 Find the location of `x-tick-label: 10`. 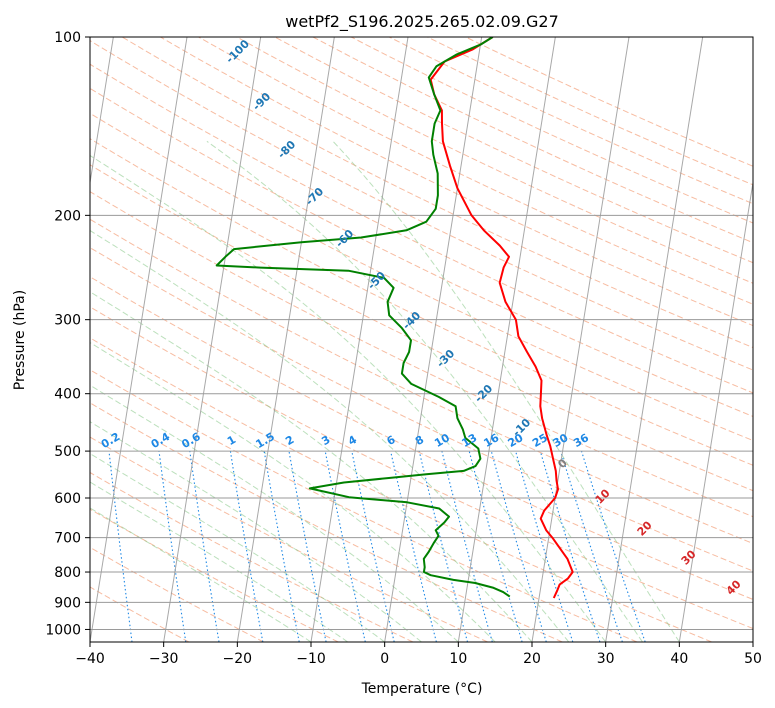

x-tick-label: 10 is located at coordinates (458, 659).